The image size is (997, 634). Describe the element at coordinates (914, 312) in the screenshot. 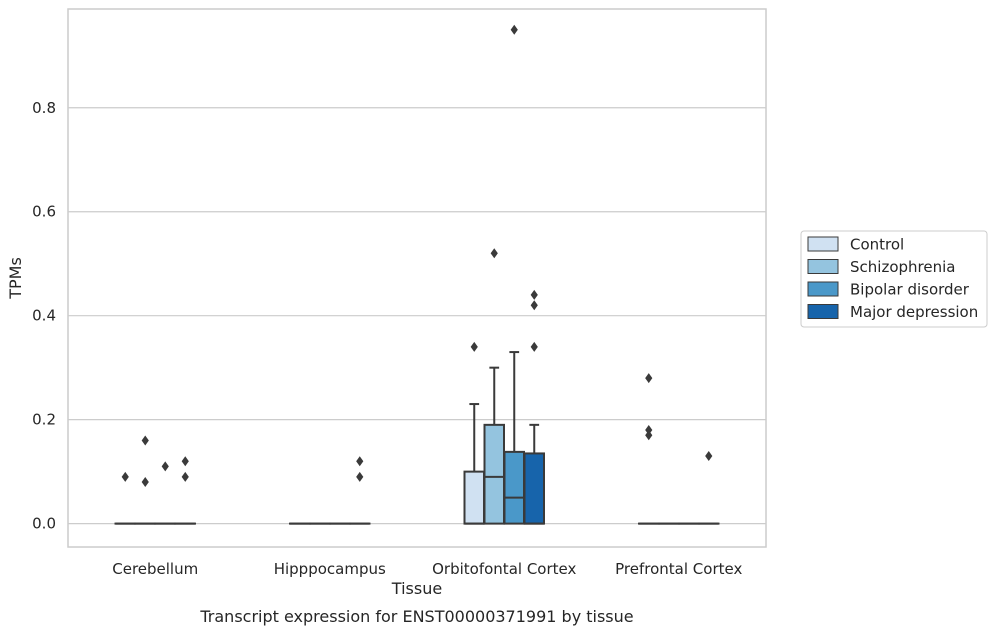

I see `legend-label: Major depression` at that location.